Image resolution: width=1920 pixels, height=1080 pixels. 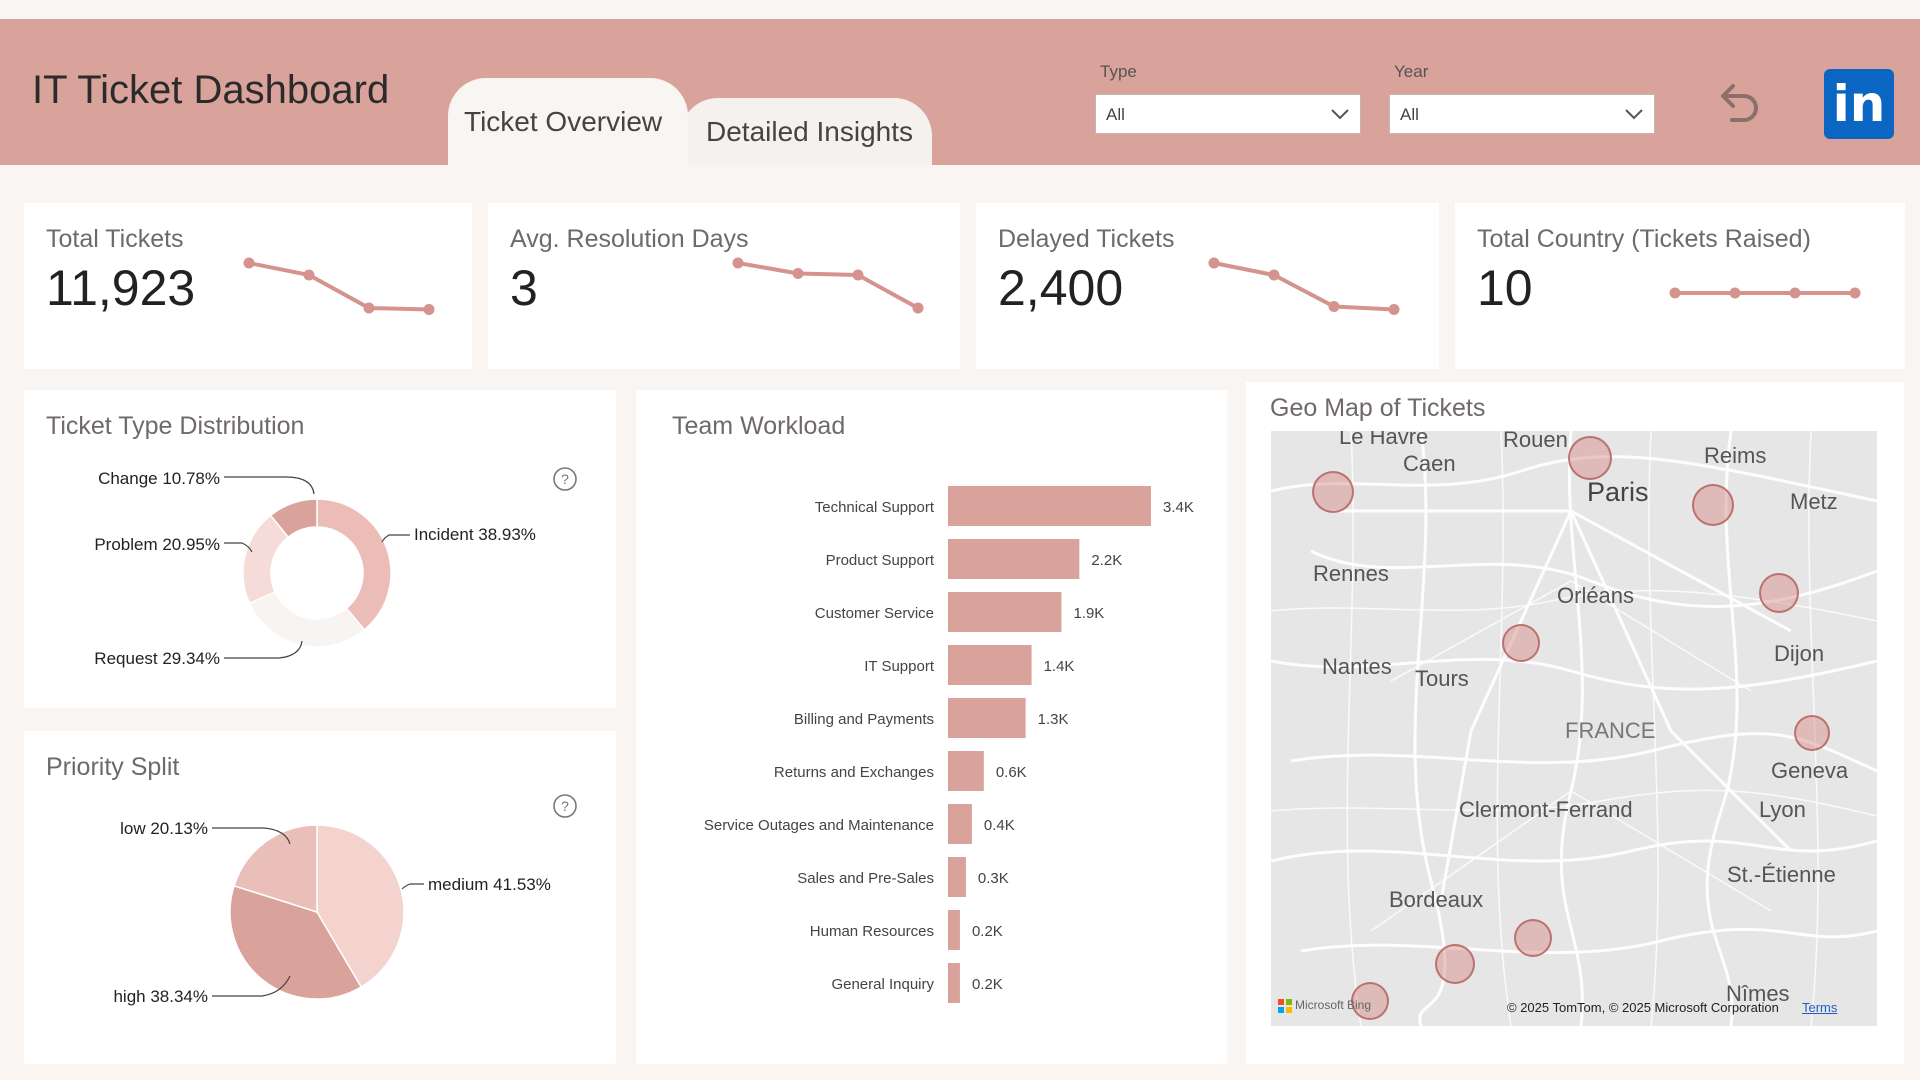 What do you see at coordinates (629, 239) in the screenshot?
I see `kpi-title: Avg. Resolution Days` at bounding box center [629, 239].